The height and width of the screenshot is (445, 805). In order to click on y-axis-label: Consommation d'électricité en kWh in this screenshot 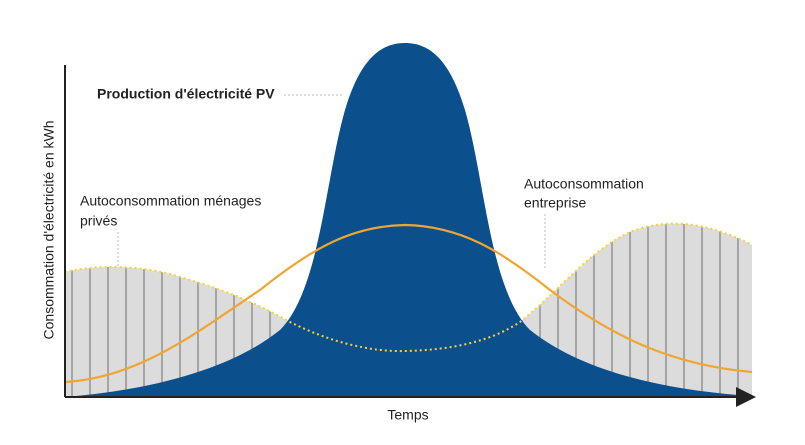, I will do `click(49, 230)`.